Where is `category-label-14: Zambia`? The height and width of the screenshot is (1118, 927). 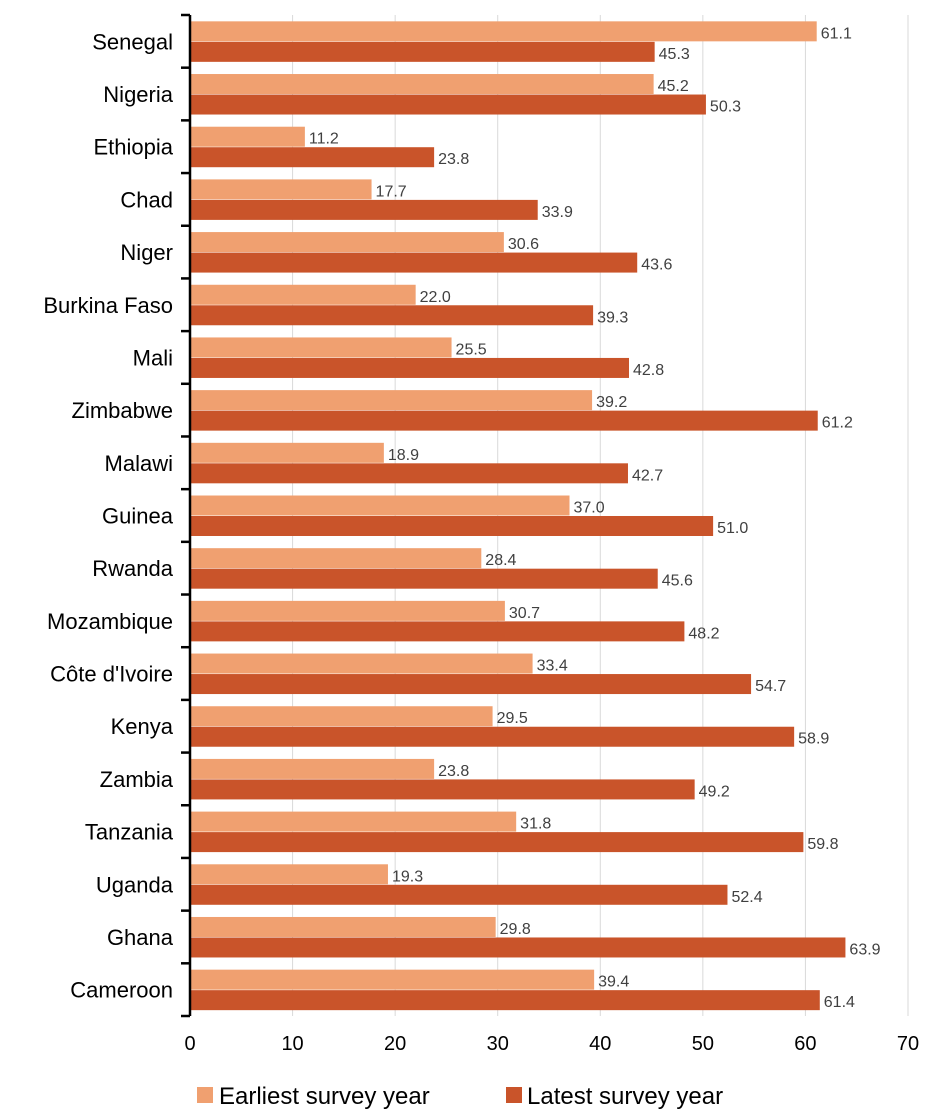 category-label-14: Zambia is located at coordinates (137, 779).